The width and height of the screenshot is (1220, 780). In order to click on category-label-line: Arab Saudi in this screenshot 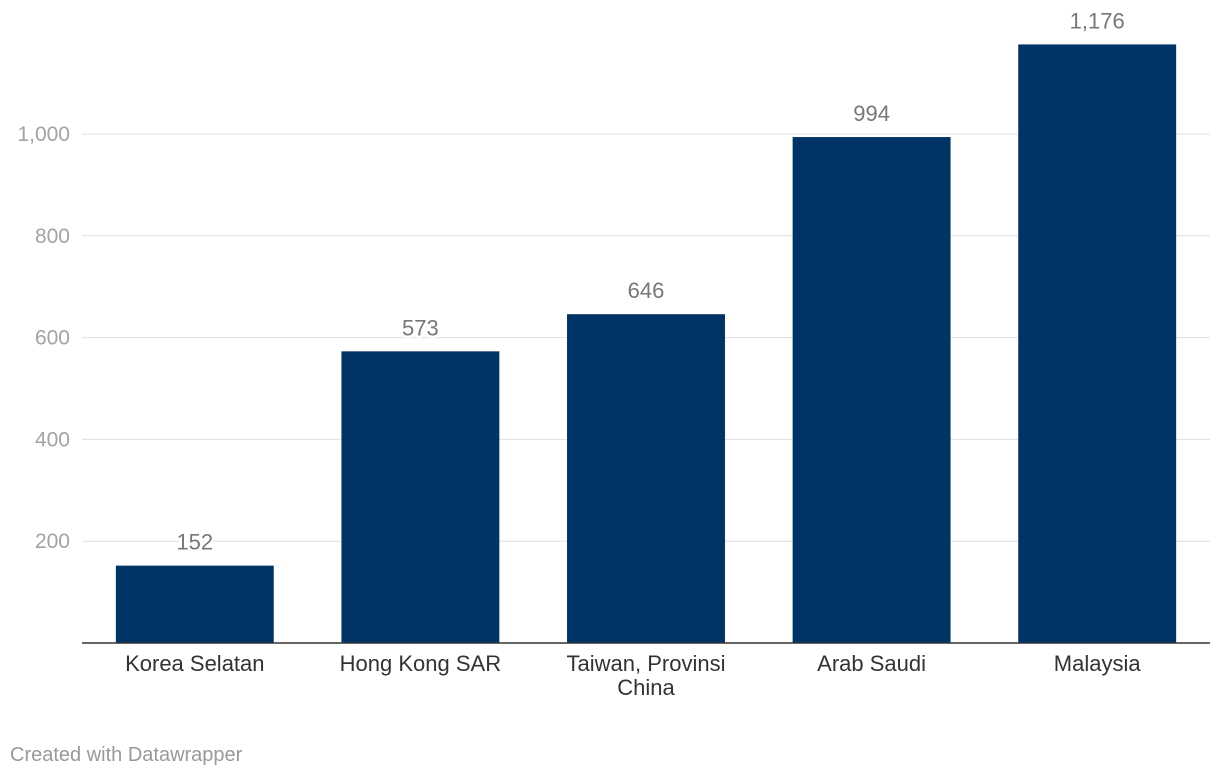, I will do `click(871, 663)`.